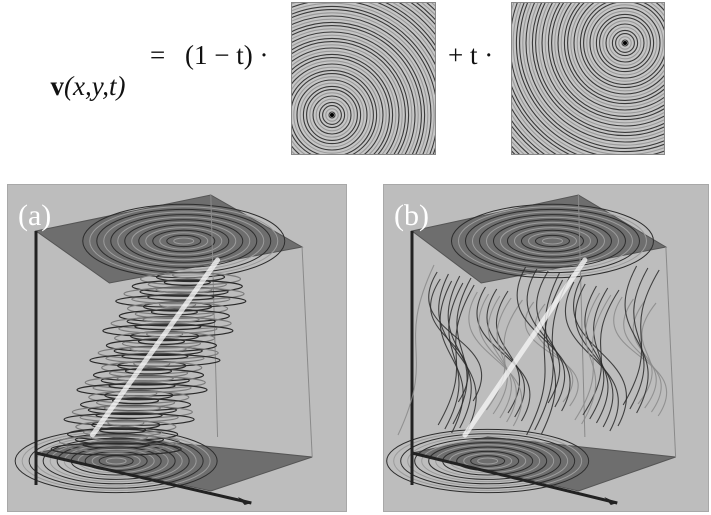 This screenshot has height=515, width=711. What do you see at coordinates (411, 215) in the screenshot?
I see `panel-b-label: (b)` at bounding box center [411, 215].